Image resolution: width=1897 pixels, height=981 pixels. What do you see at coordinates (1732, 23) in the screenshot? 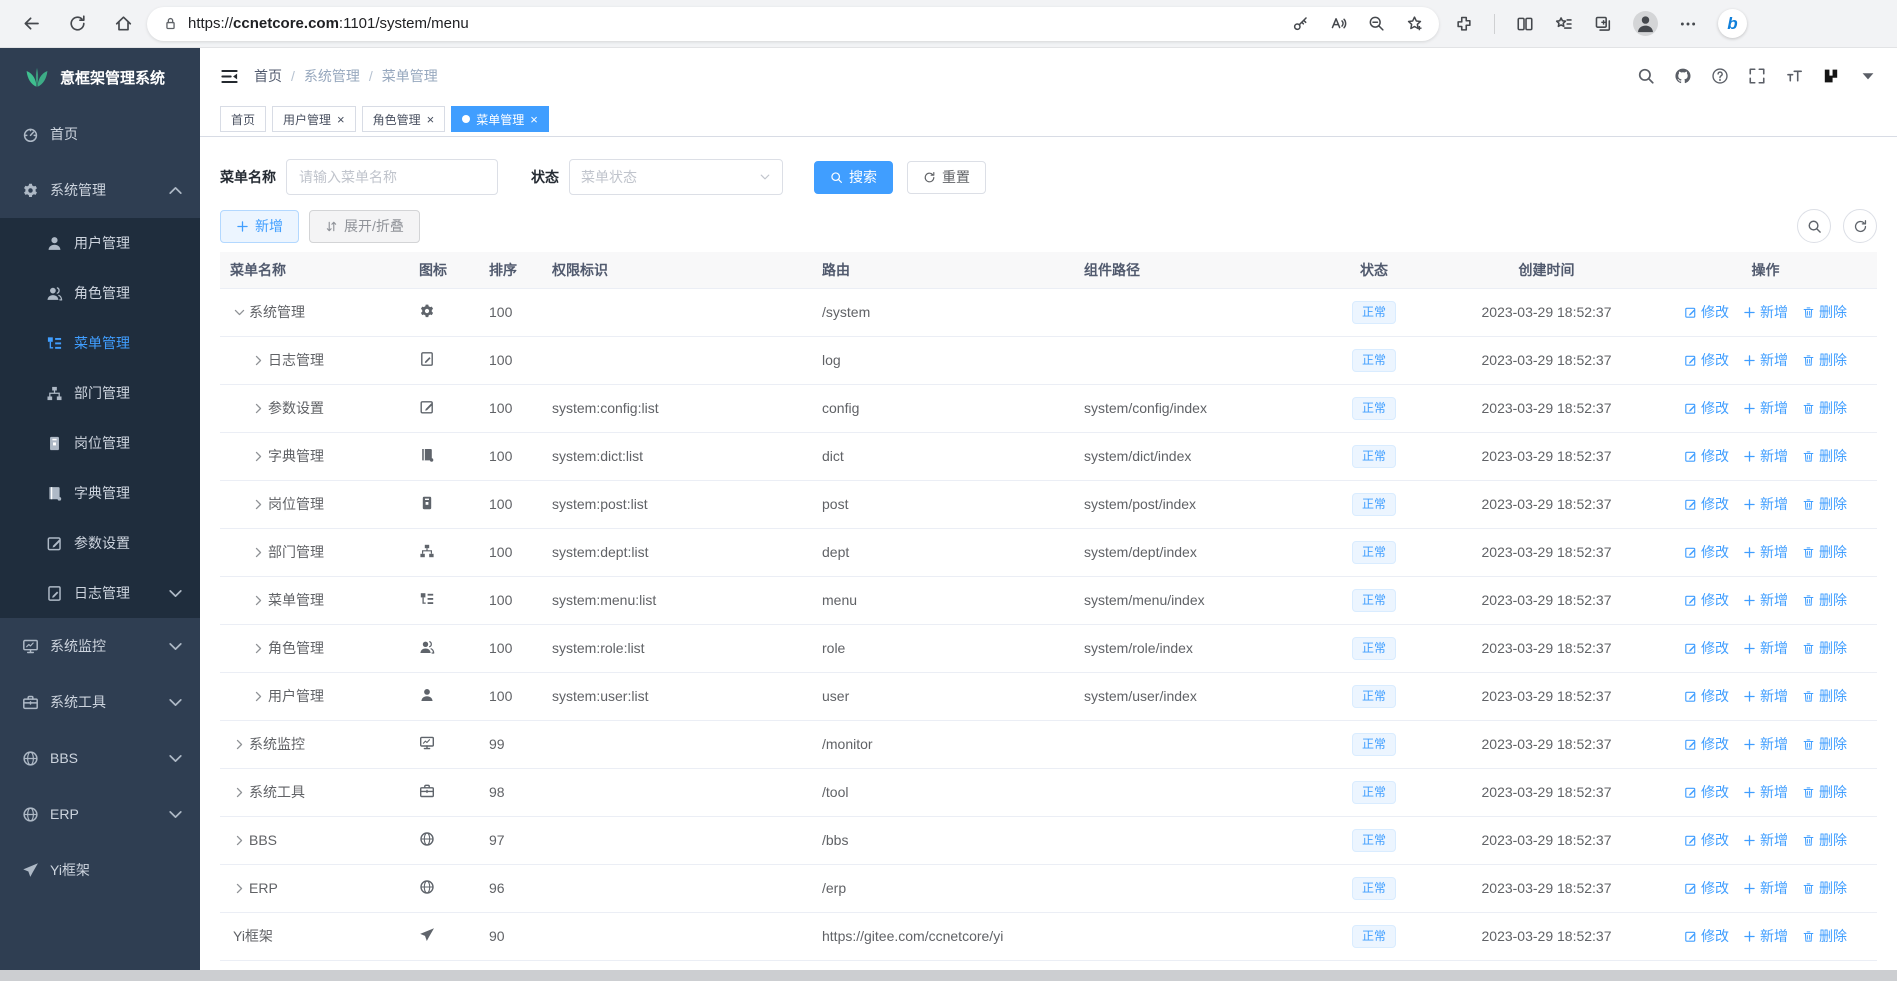
I see `bing-chat-icon: b` at bounding box center [1732, 23].